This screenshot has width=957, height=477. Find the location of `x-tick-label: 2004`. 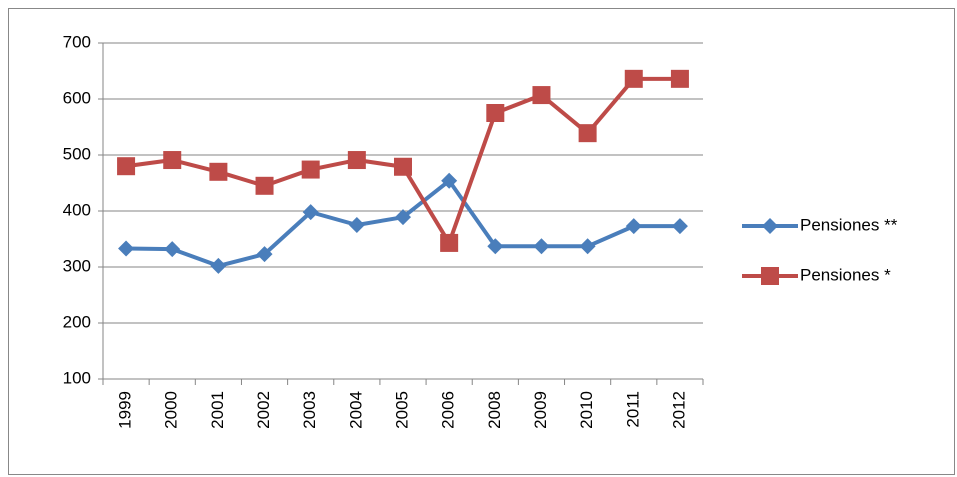

x-tick-label: 2004 is located at coordinates (355, 410).